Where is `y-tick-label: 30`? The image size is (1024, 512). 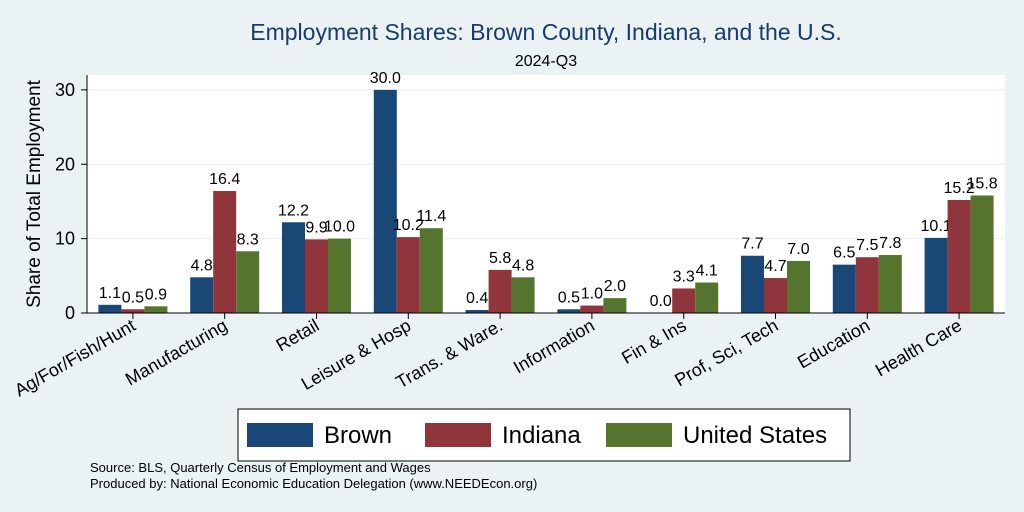 y-tick-label: 30 is located at coordinates (65, 90).